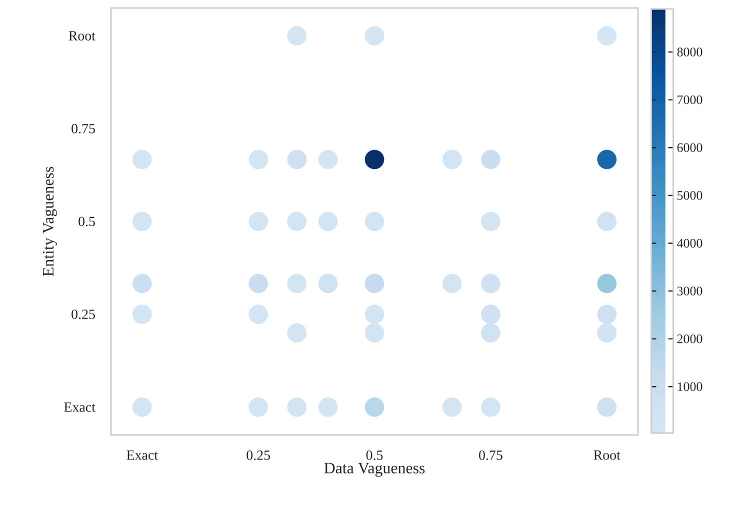 This screenshot has width=756, height=505. I want to click on y-tick-label: Root, so click(82, 35).